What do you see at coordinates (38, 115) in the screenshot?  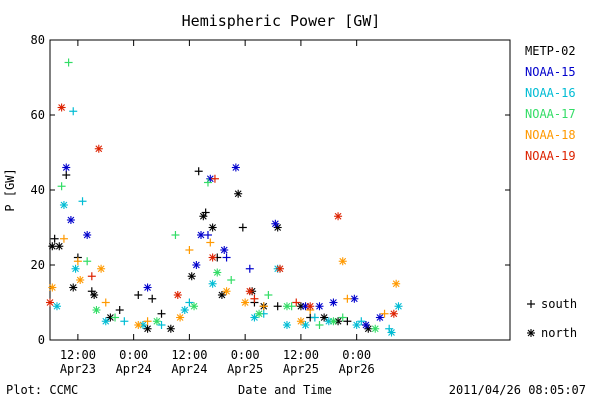 I see `y-tick-label: 60` at bounding box center [38, 115].